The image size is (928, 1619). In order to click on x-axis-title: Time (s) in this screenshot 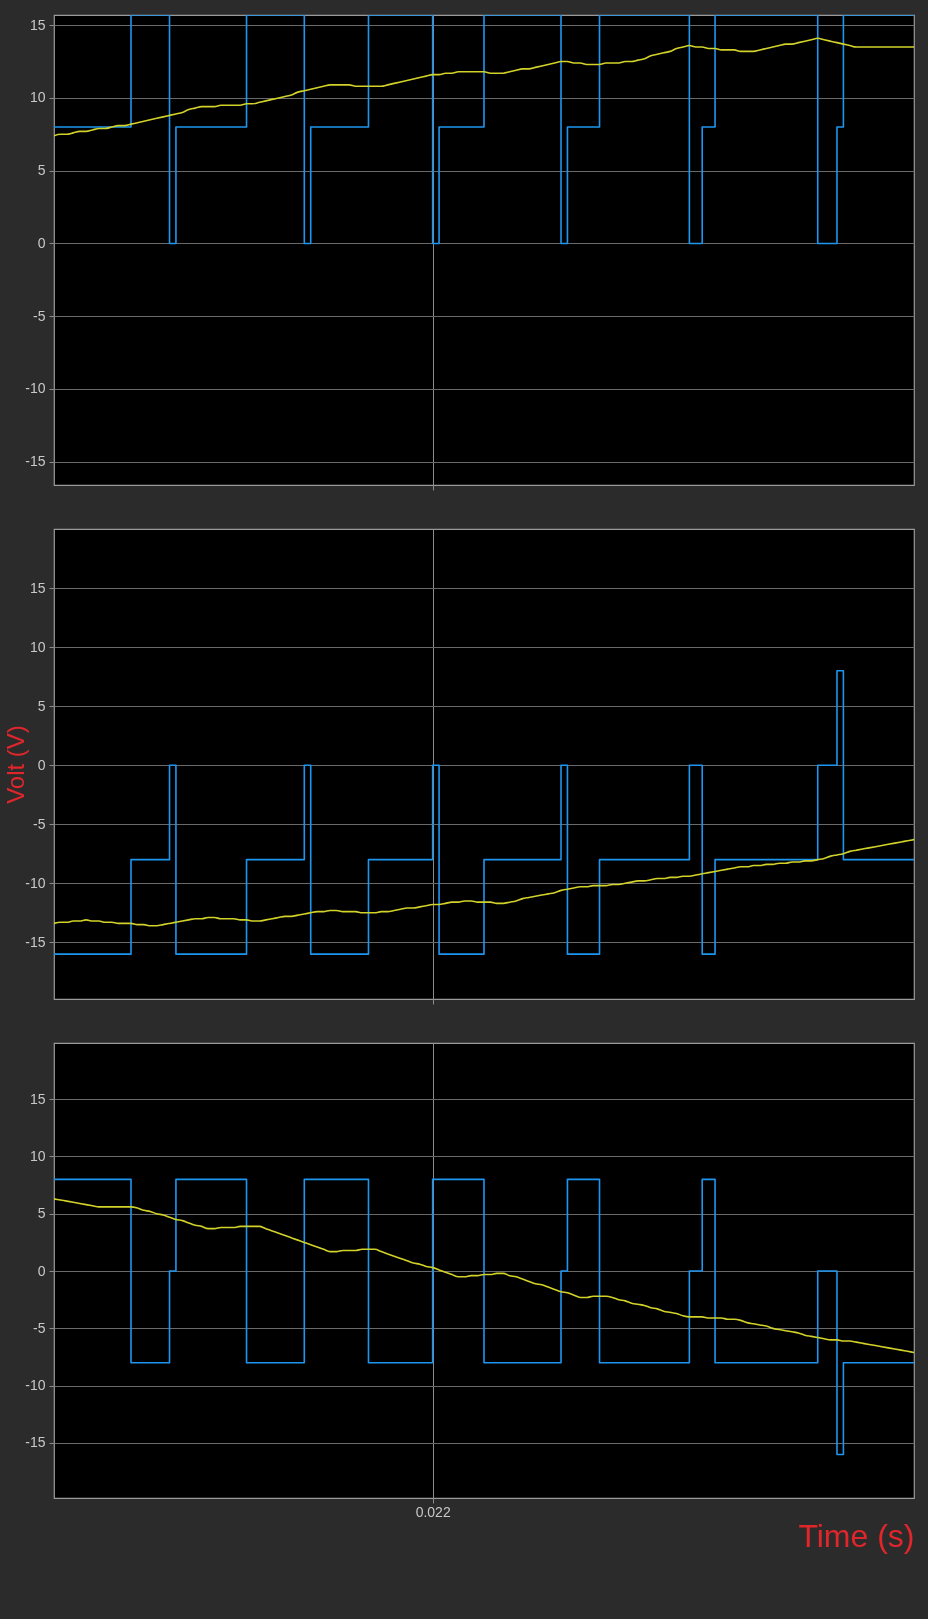, I will do `click(856, 1535)`.